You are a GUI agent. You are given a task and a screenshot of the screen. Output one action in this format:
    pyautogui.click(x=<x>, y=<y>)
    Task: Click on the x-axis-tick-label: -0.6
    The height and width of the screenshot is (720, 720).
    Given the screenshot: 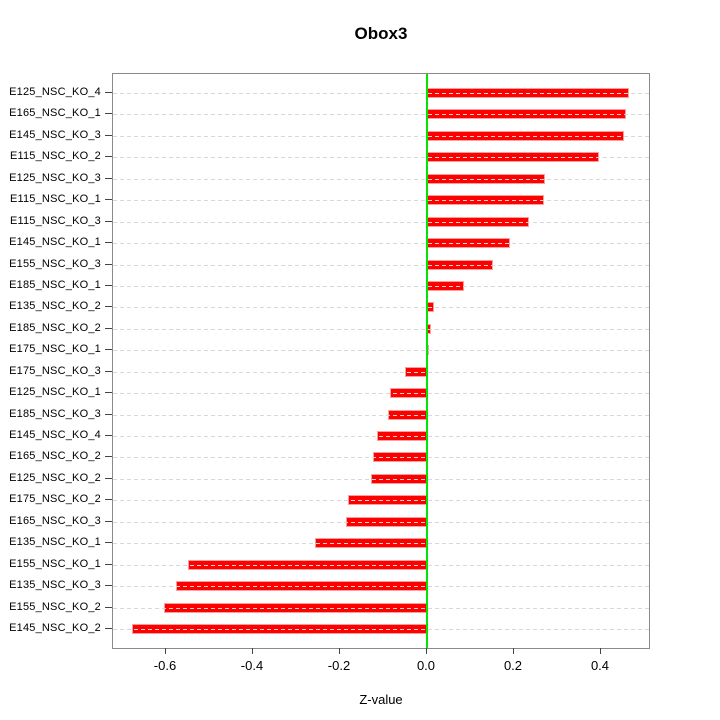 What is the action you would take?
    pyautogui.click(x=165, y=665)
    